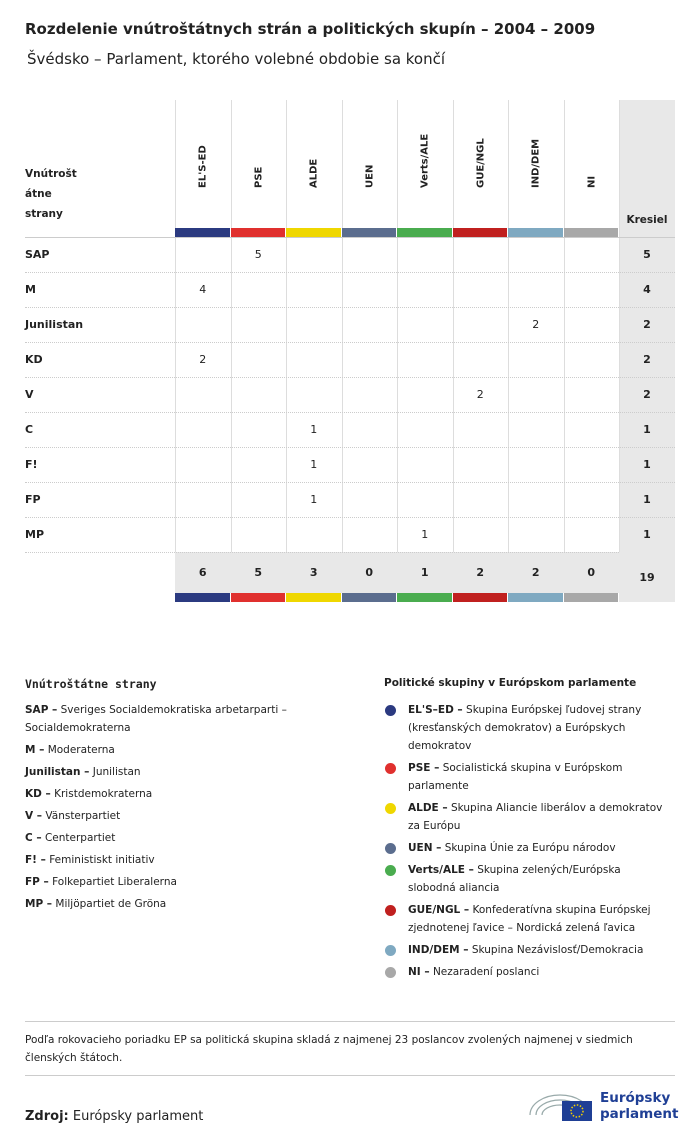 This screenshot has height=1143, width=700. I want to click on legend-title: Vnútroštátne strany, so click(91, 684).